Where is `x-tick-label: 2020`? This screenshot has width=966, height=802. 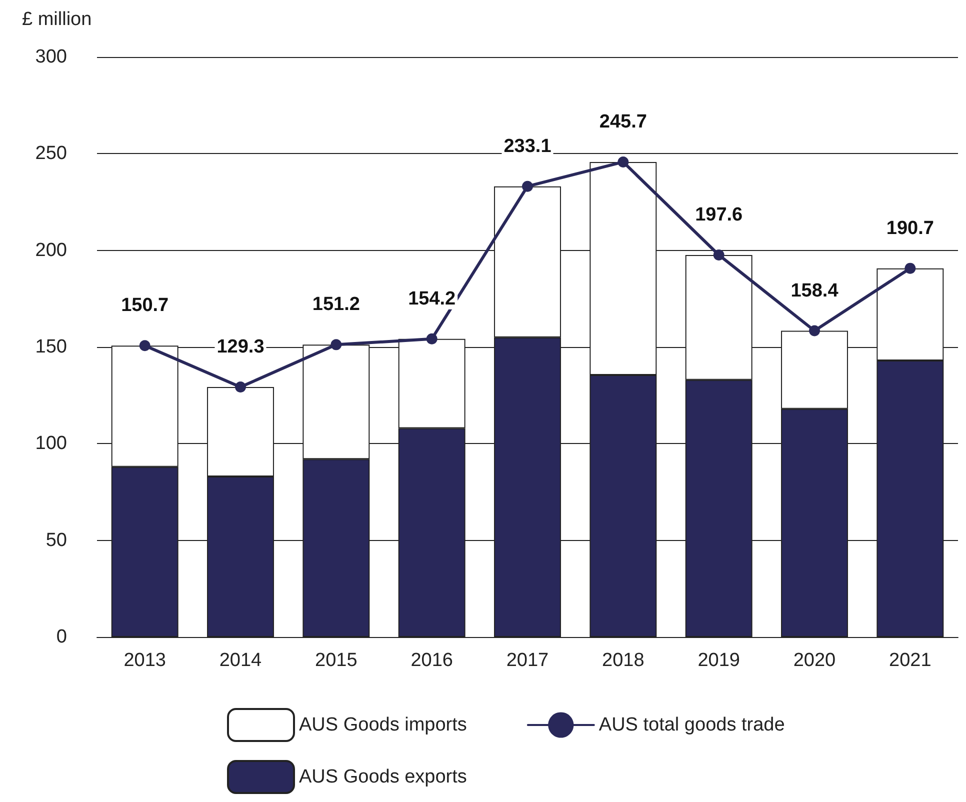
x-tick-label: 2020 is located at coordinates (814, 660).